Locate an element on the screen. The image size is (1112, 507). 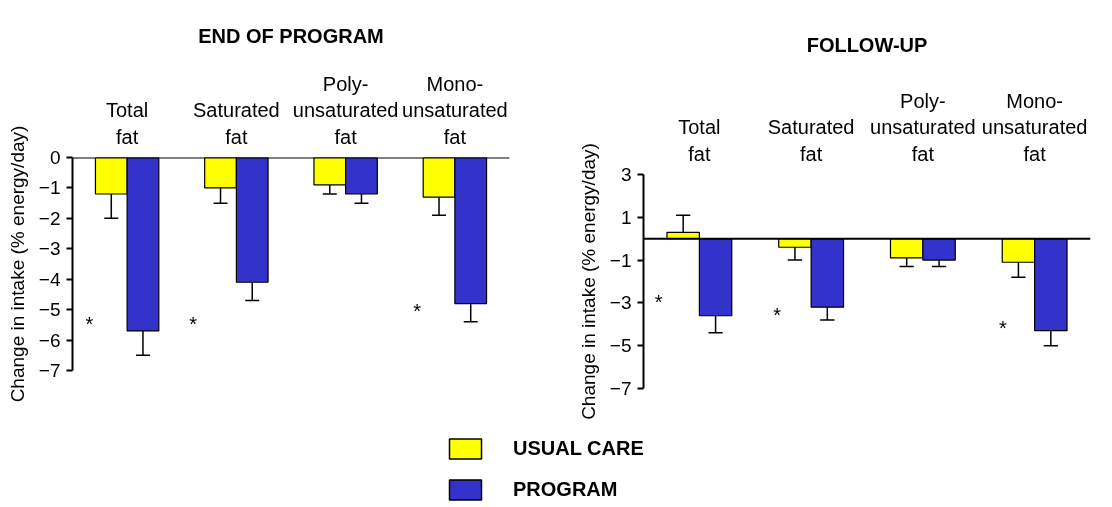
y-tick-label: 1 is located at coordinates (626, 217).